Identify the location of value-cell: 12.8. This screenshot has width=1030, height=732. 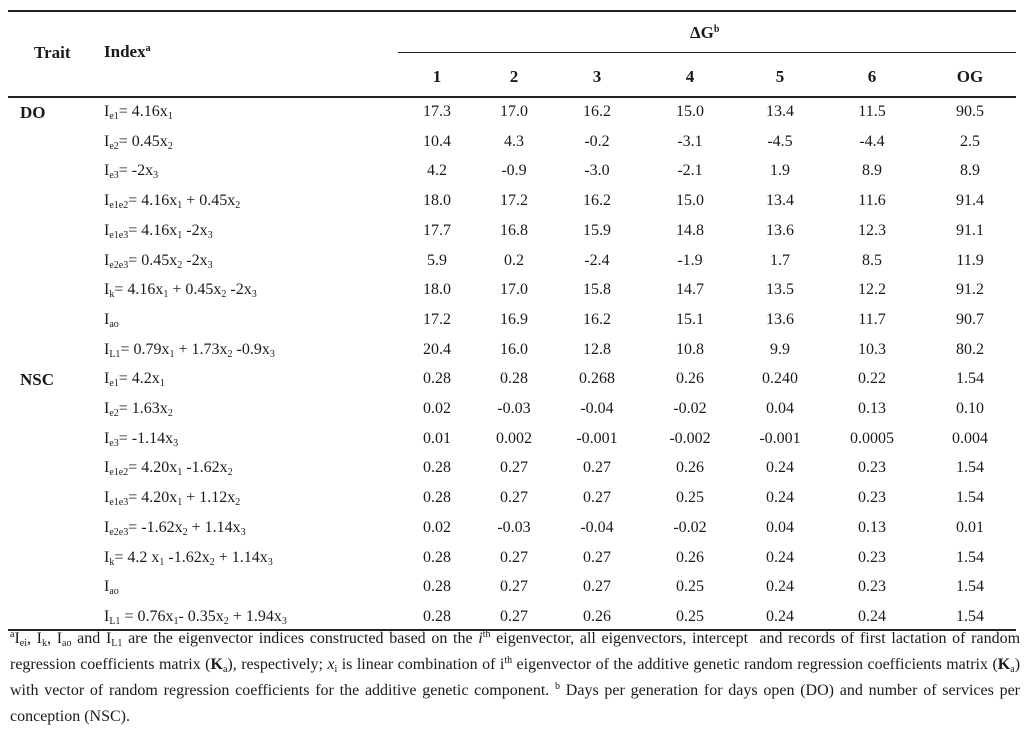
(597, 349).